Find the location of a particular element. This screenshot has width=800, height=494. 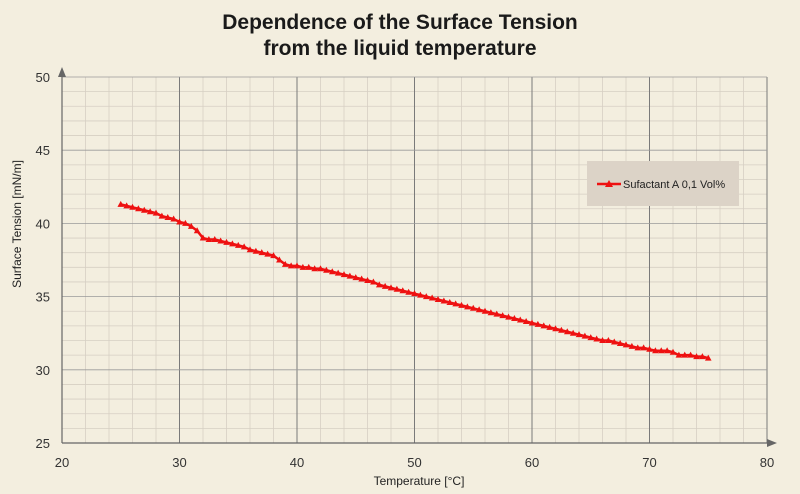

y-tick-label: 50 is located at coordinates (43, 77).